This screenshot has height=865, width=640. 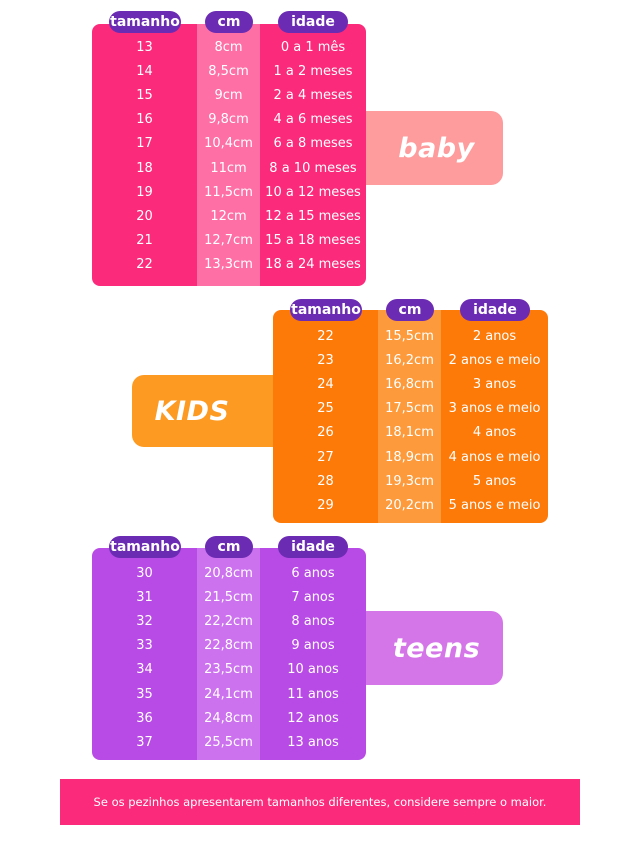 I want to click on size-cell: 24, so click(x=325, y=384).